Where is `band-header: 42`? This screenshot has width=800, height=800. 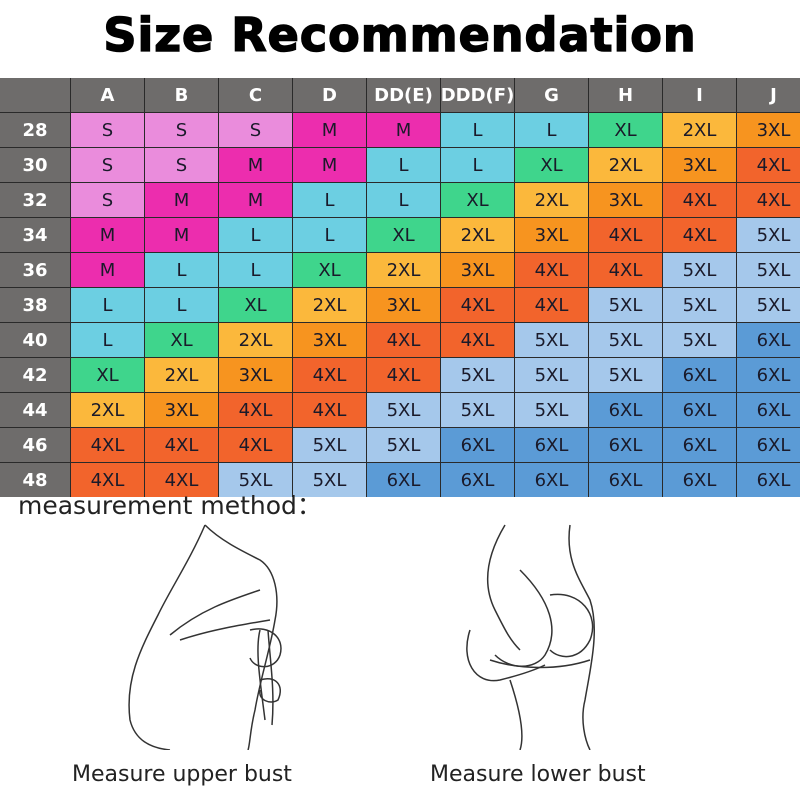 band-header: 42 is located at coordinates (35, 375).